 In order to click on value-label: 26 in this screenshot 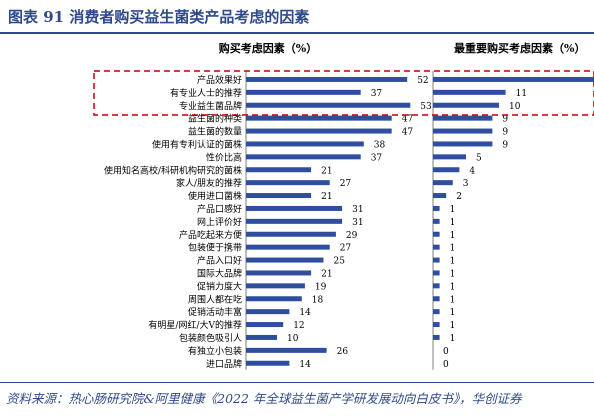, I will do `click(343, 352)`.